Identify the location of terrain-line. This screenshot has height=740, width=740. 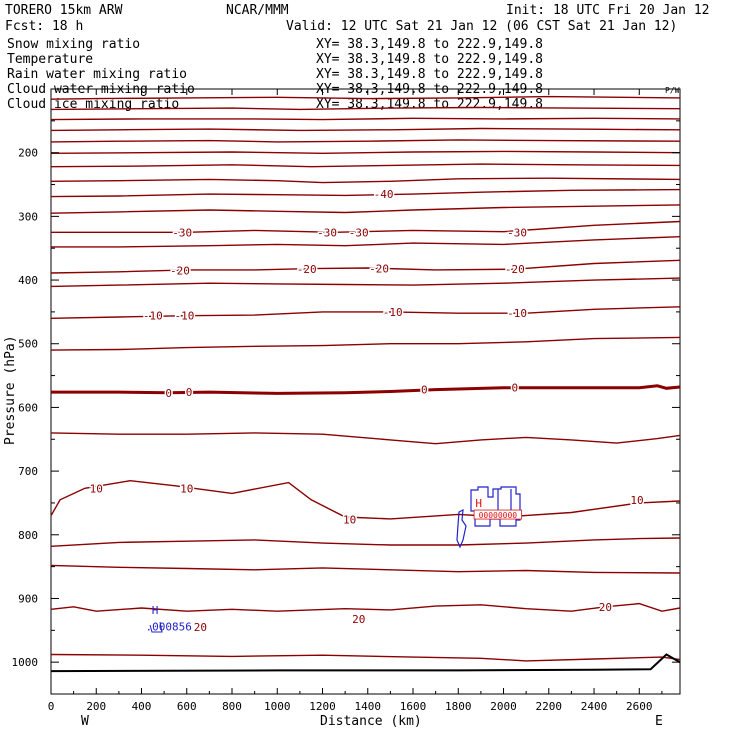
(365, 663).